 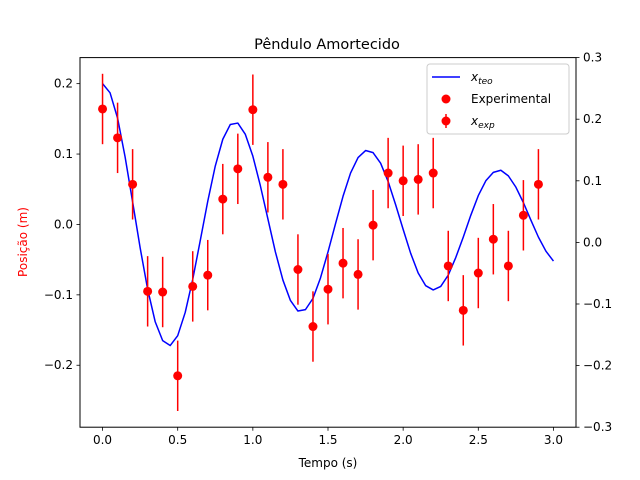 What do you see at coordinates (58, 295) in the screenshot?
I see `y-tick-label: −0.1` at bounding box center [58, 295].